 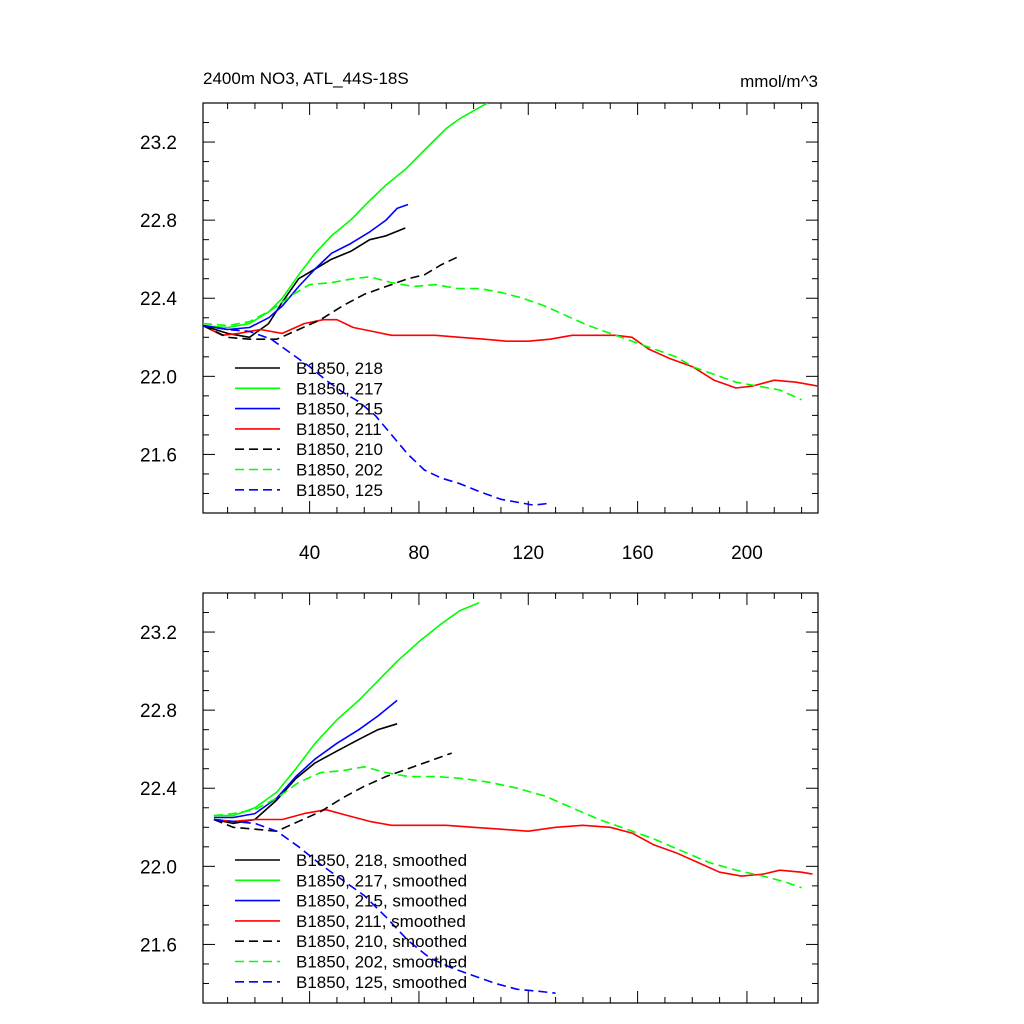 I want to click on series-line-b1850-217-smoothed, so click(x=346, y=709).